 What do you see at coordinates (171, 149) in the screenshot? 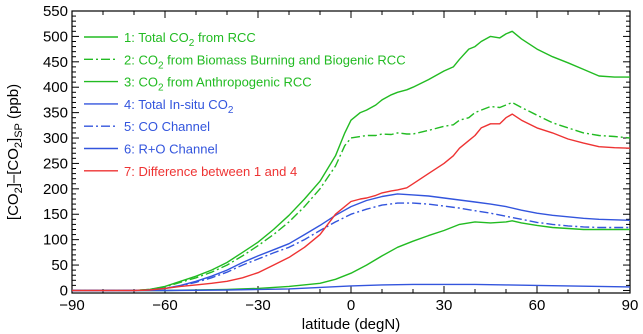
I see `legend-label-6: 6: R+O Channel` at bounding box center [171, 149].